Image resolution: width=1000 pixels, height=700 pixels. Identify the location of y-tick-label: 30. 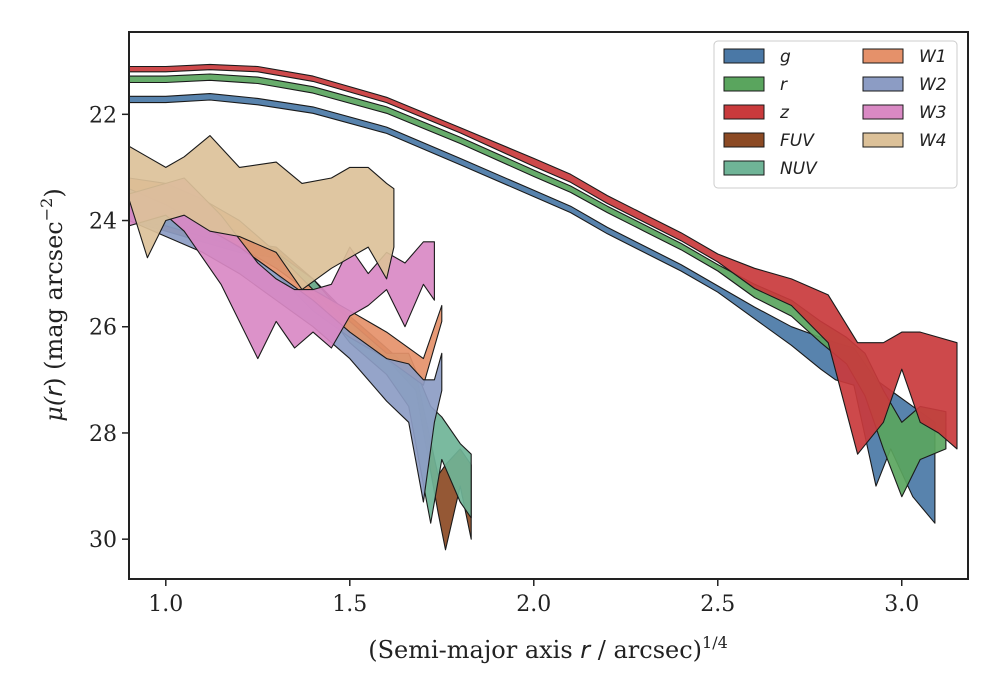
(103, 540).